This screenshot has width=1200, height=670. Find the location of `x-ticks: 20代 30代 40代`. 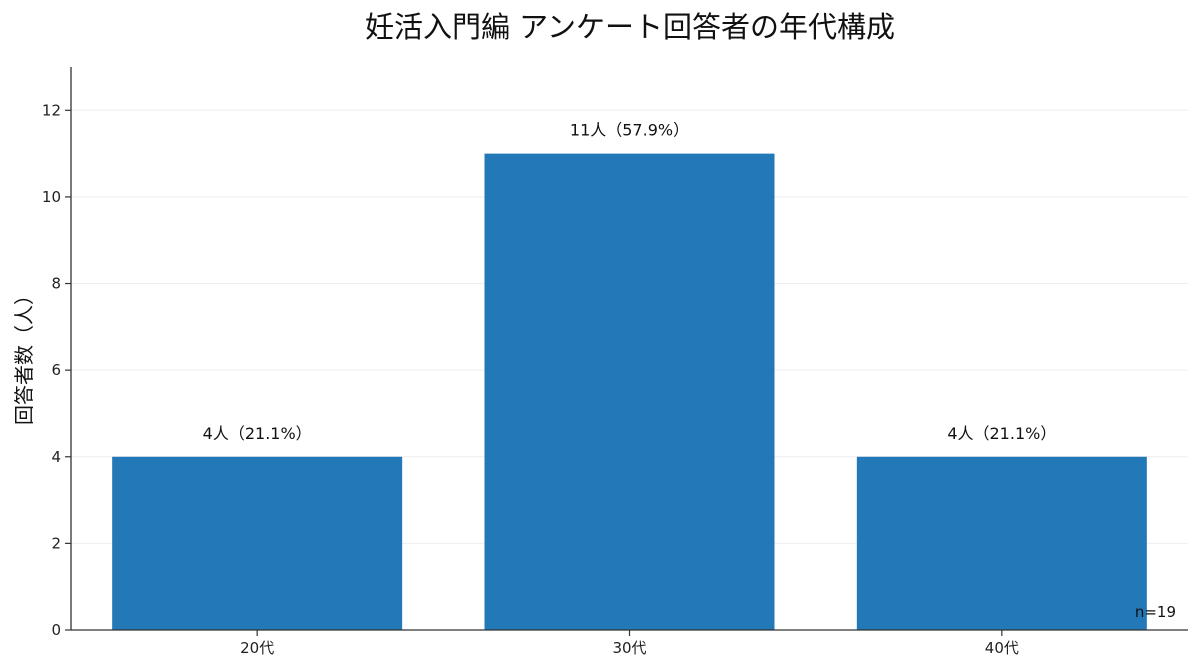

x-ticks: 20代 30代 40代 is located at coordinates (629, 643).